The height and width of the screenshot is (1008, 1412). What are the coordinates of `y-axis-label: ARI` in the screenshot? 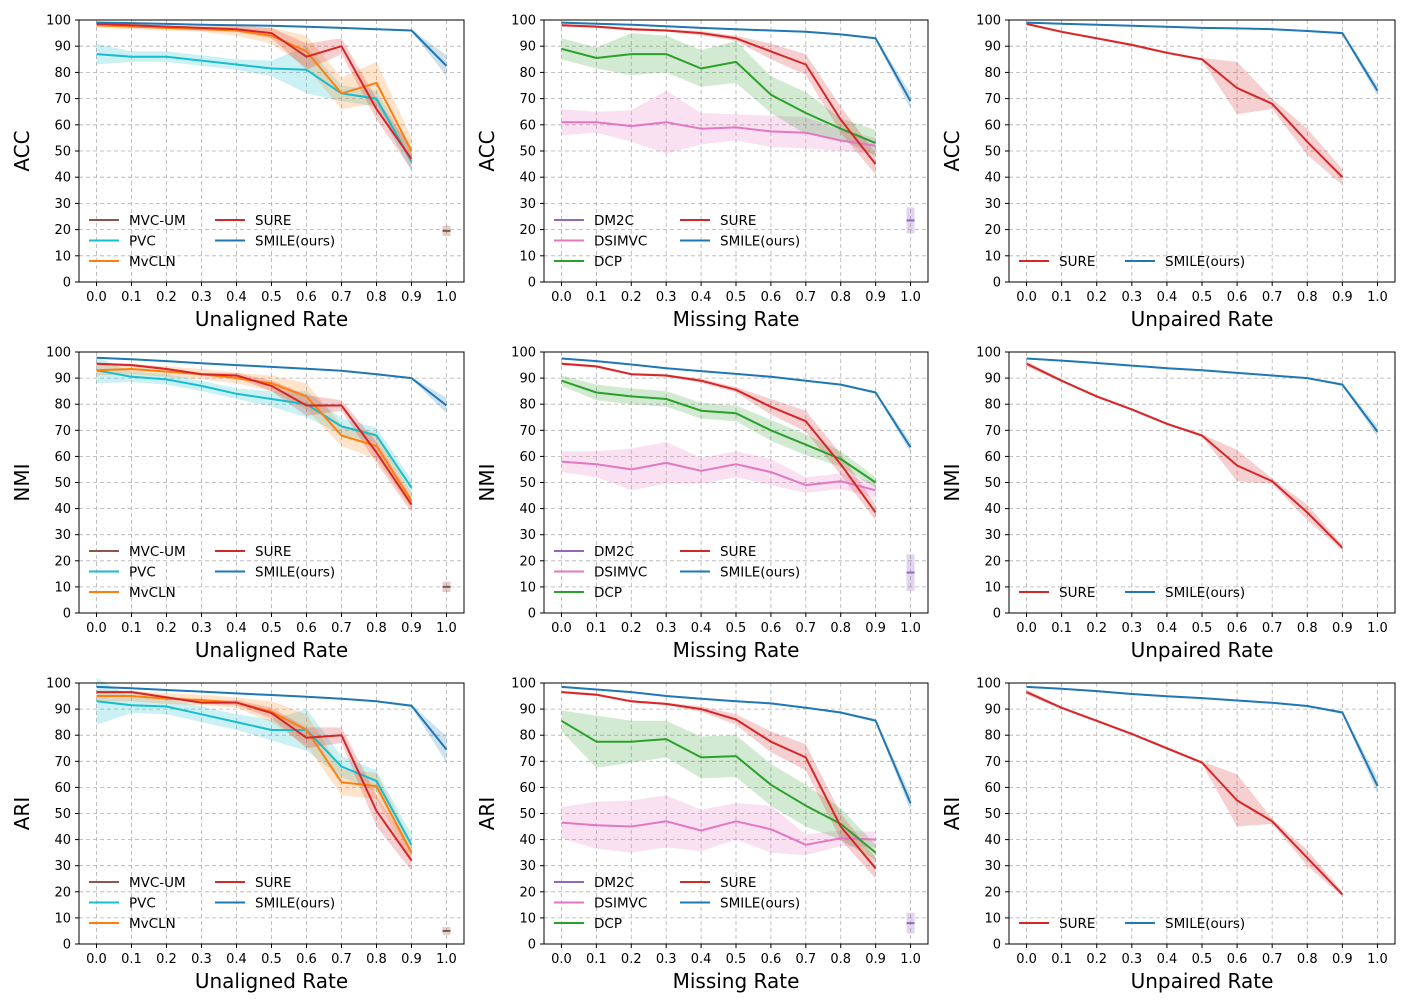 It's located at (22, 813).